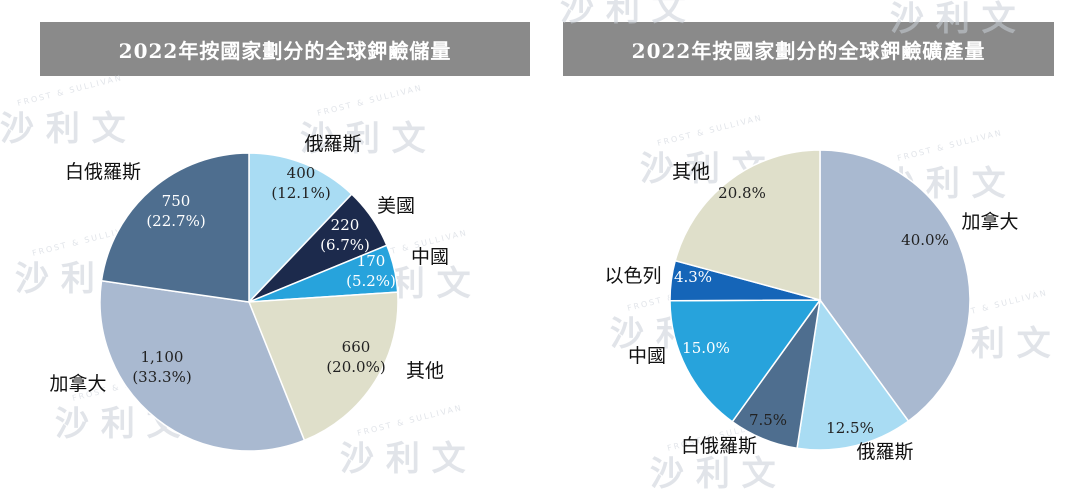 This screenshot has height=491, width=1080. Describe the element at coordinates (161, 377) in the screenshot. I see `data-label-percent: (33.3%)` at that location.